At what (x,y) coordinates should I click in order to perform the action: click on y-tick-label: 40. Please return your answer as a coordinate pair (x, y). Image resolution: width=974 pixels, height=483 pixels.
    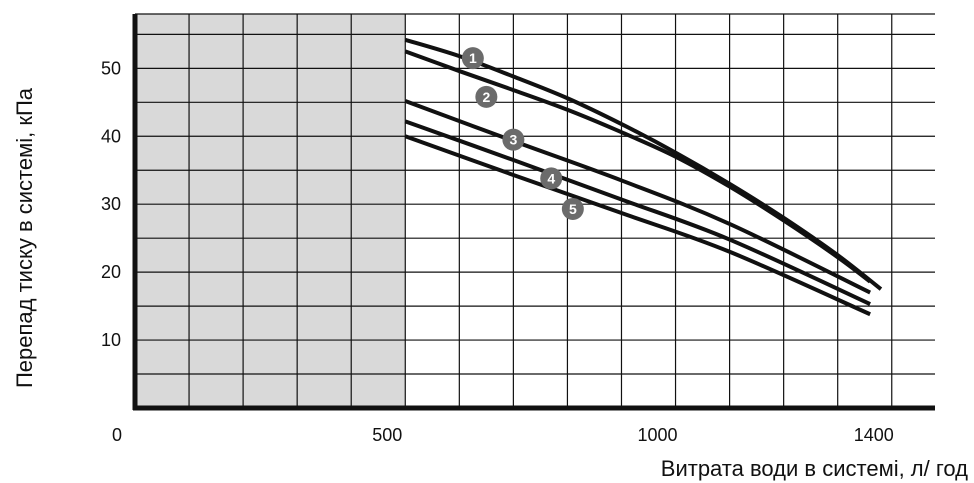
    Looking at the image, I should click on (111, 136).